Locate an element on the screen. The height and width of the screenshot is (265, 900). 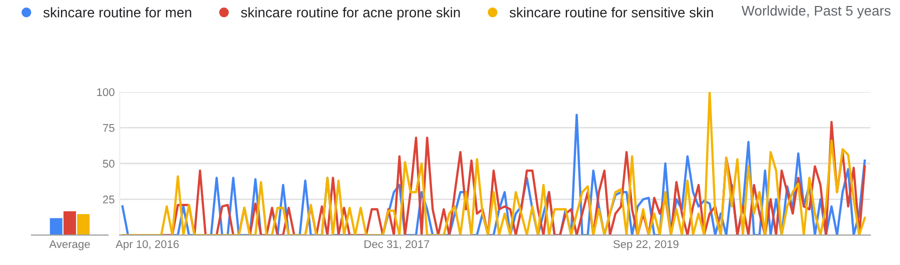
x-tick-label: Apr 10, 2016 is located at coordinates (147, 245).